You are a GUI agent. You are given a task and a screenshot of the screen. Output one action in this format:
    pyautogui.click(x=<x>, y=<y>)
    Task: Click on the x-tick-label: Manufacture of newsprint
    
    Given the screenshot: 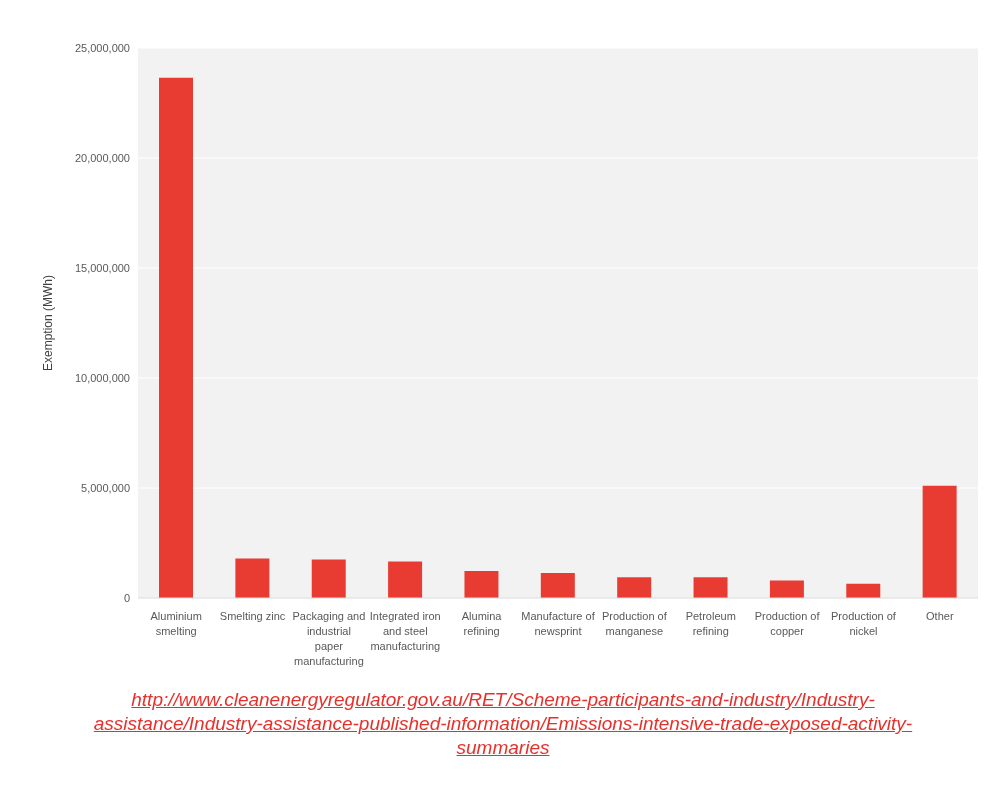 What is the action you would take?
    pyautogui.click(x=558, y=623)
    